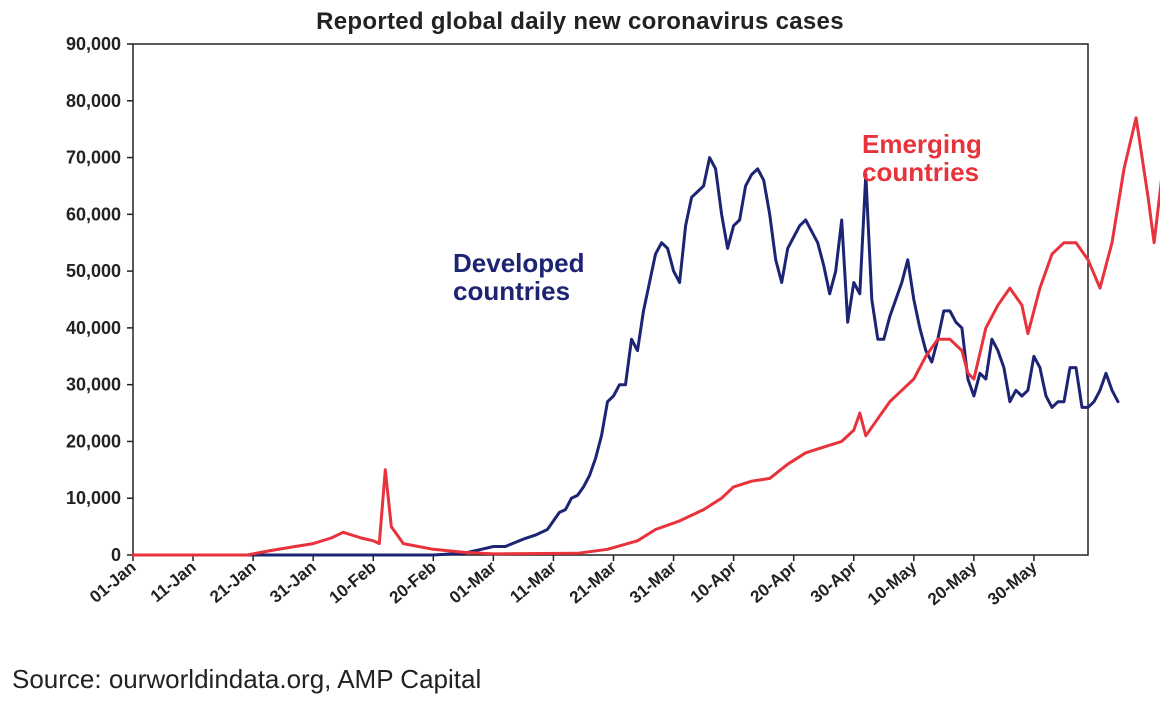  Describe the element at coordinates (519, 263) in the screenshot. I see `developed-countries-label: Developed` at that location.